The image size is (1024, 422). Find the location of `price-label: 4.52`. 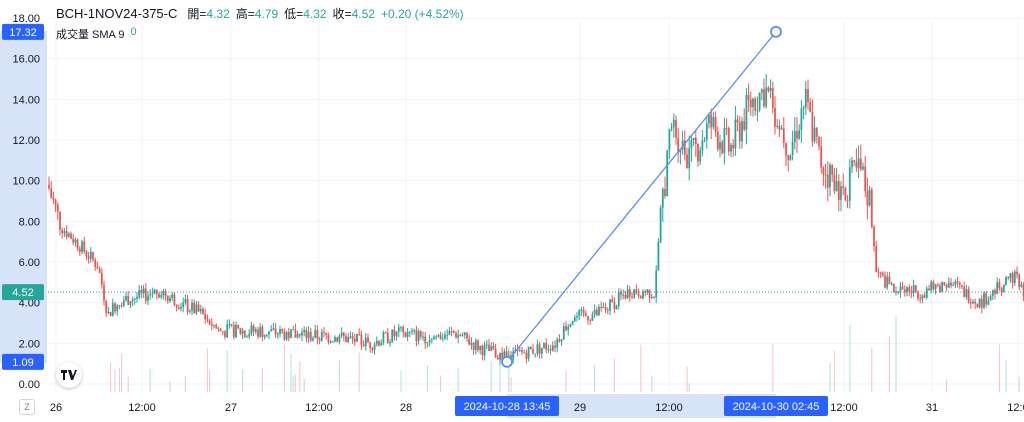

price-label: 4.52 is located at coordinates (22, 293).